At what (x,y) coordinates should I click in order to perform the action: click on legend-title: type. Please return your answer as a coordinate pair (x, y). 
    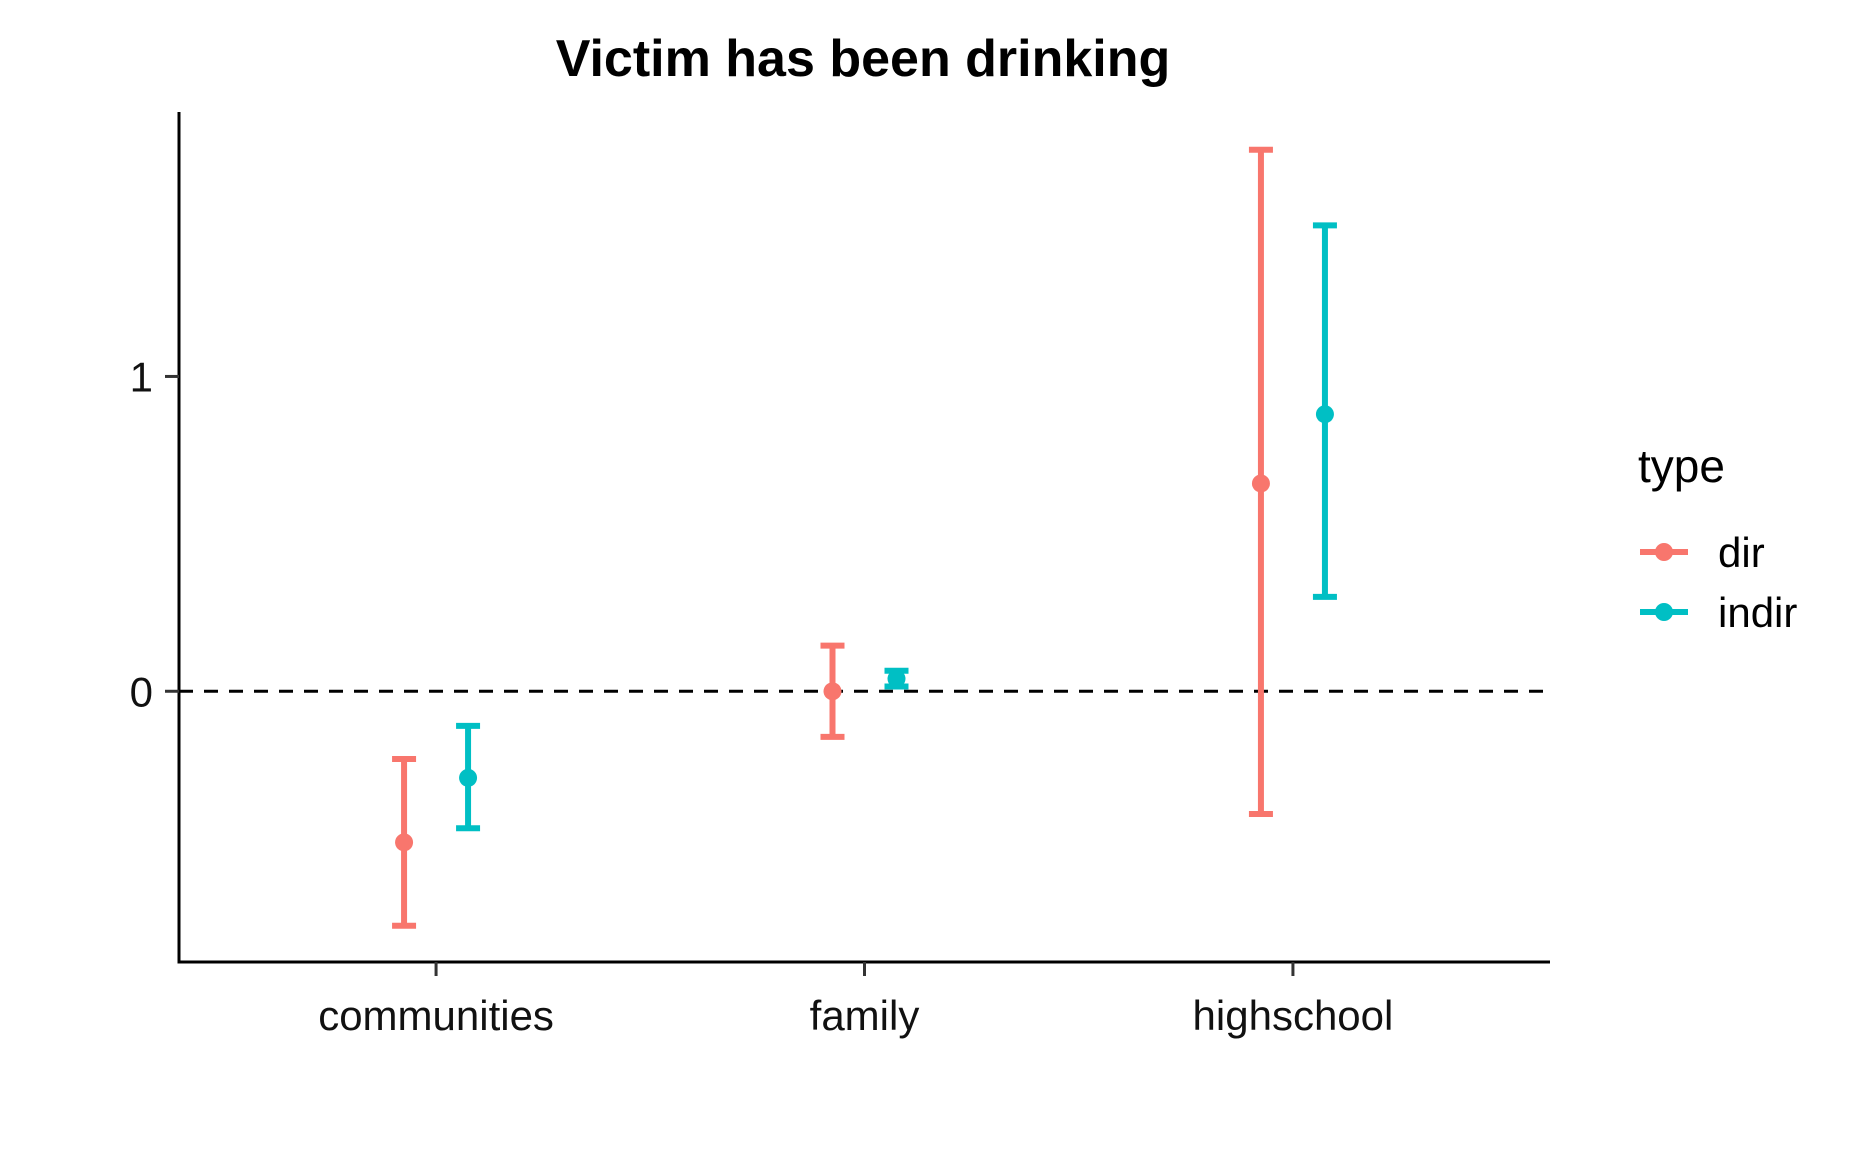
    Looking at the image, I should click on (1681, 466).